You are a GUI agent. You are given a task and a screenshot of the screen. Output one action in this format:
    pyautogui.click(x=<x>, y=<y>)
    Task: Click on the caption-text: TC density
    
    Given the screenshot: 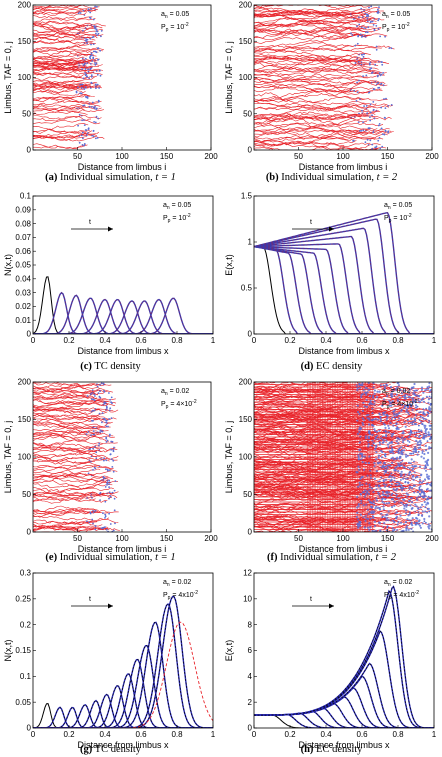 What is the action you would take?
    pyautogui.click(x=117, y=366)
    